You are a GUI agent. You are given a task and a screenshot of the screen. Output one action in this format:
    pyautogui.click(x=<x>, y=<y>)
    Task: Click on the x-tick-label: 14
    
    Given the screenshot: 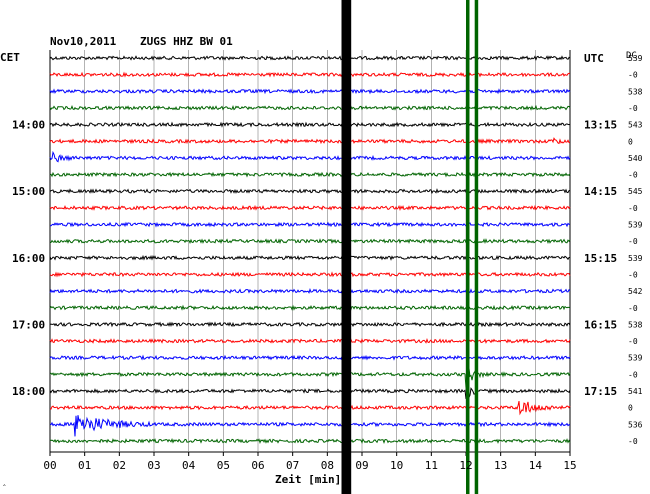 What is the action you would take?
    pyautogui.click(x=536, y=465)
    